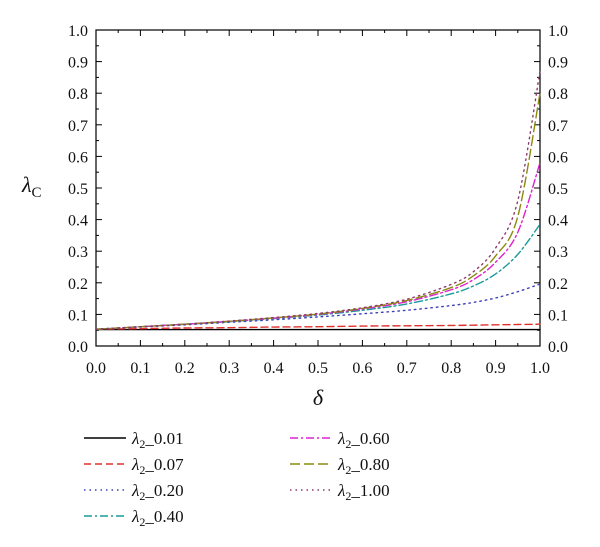 The image size is (600, 547). Describe the element at coordinates (558, 221) in the screenshot. I see `y-tick-label-right: 0.4` at that location.